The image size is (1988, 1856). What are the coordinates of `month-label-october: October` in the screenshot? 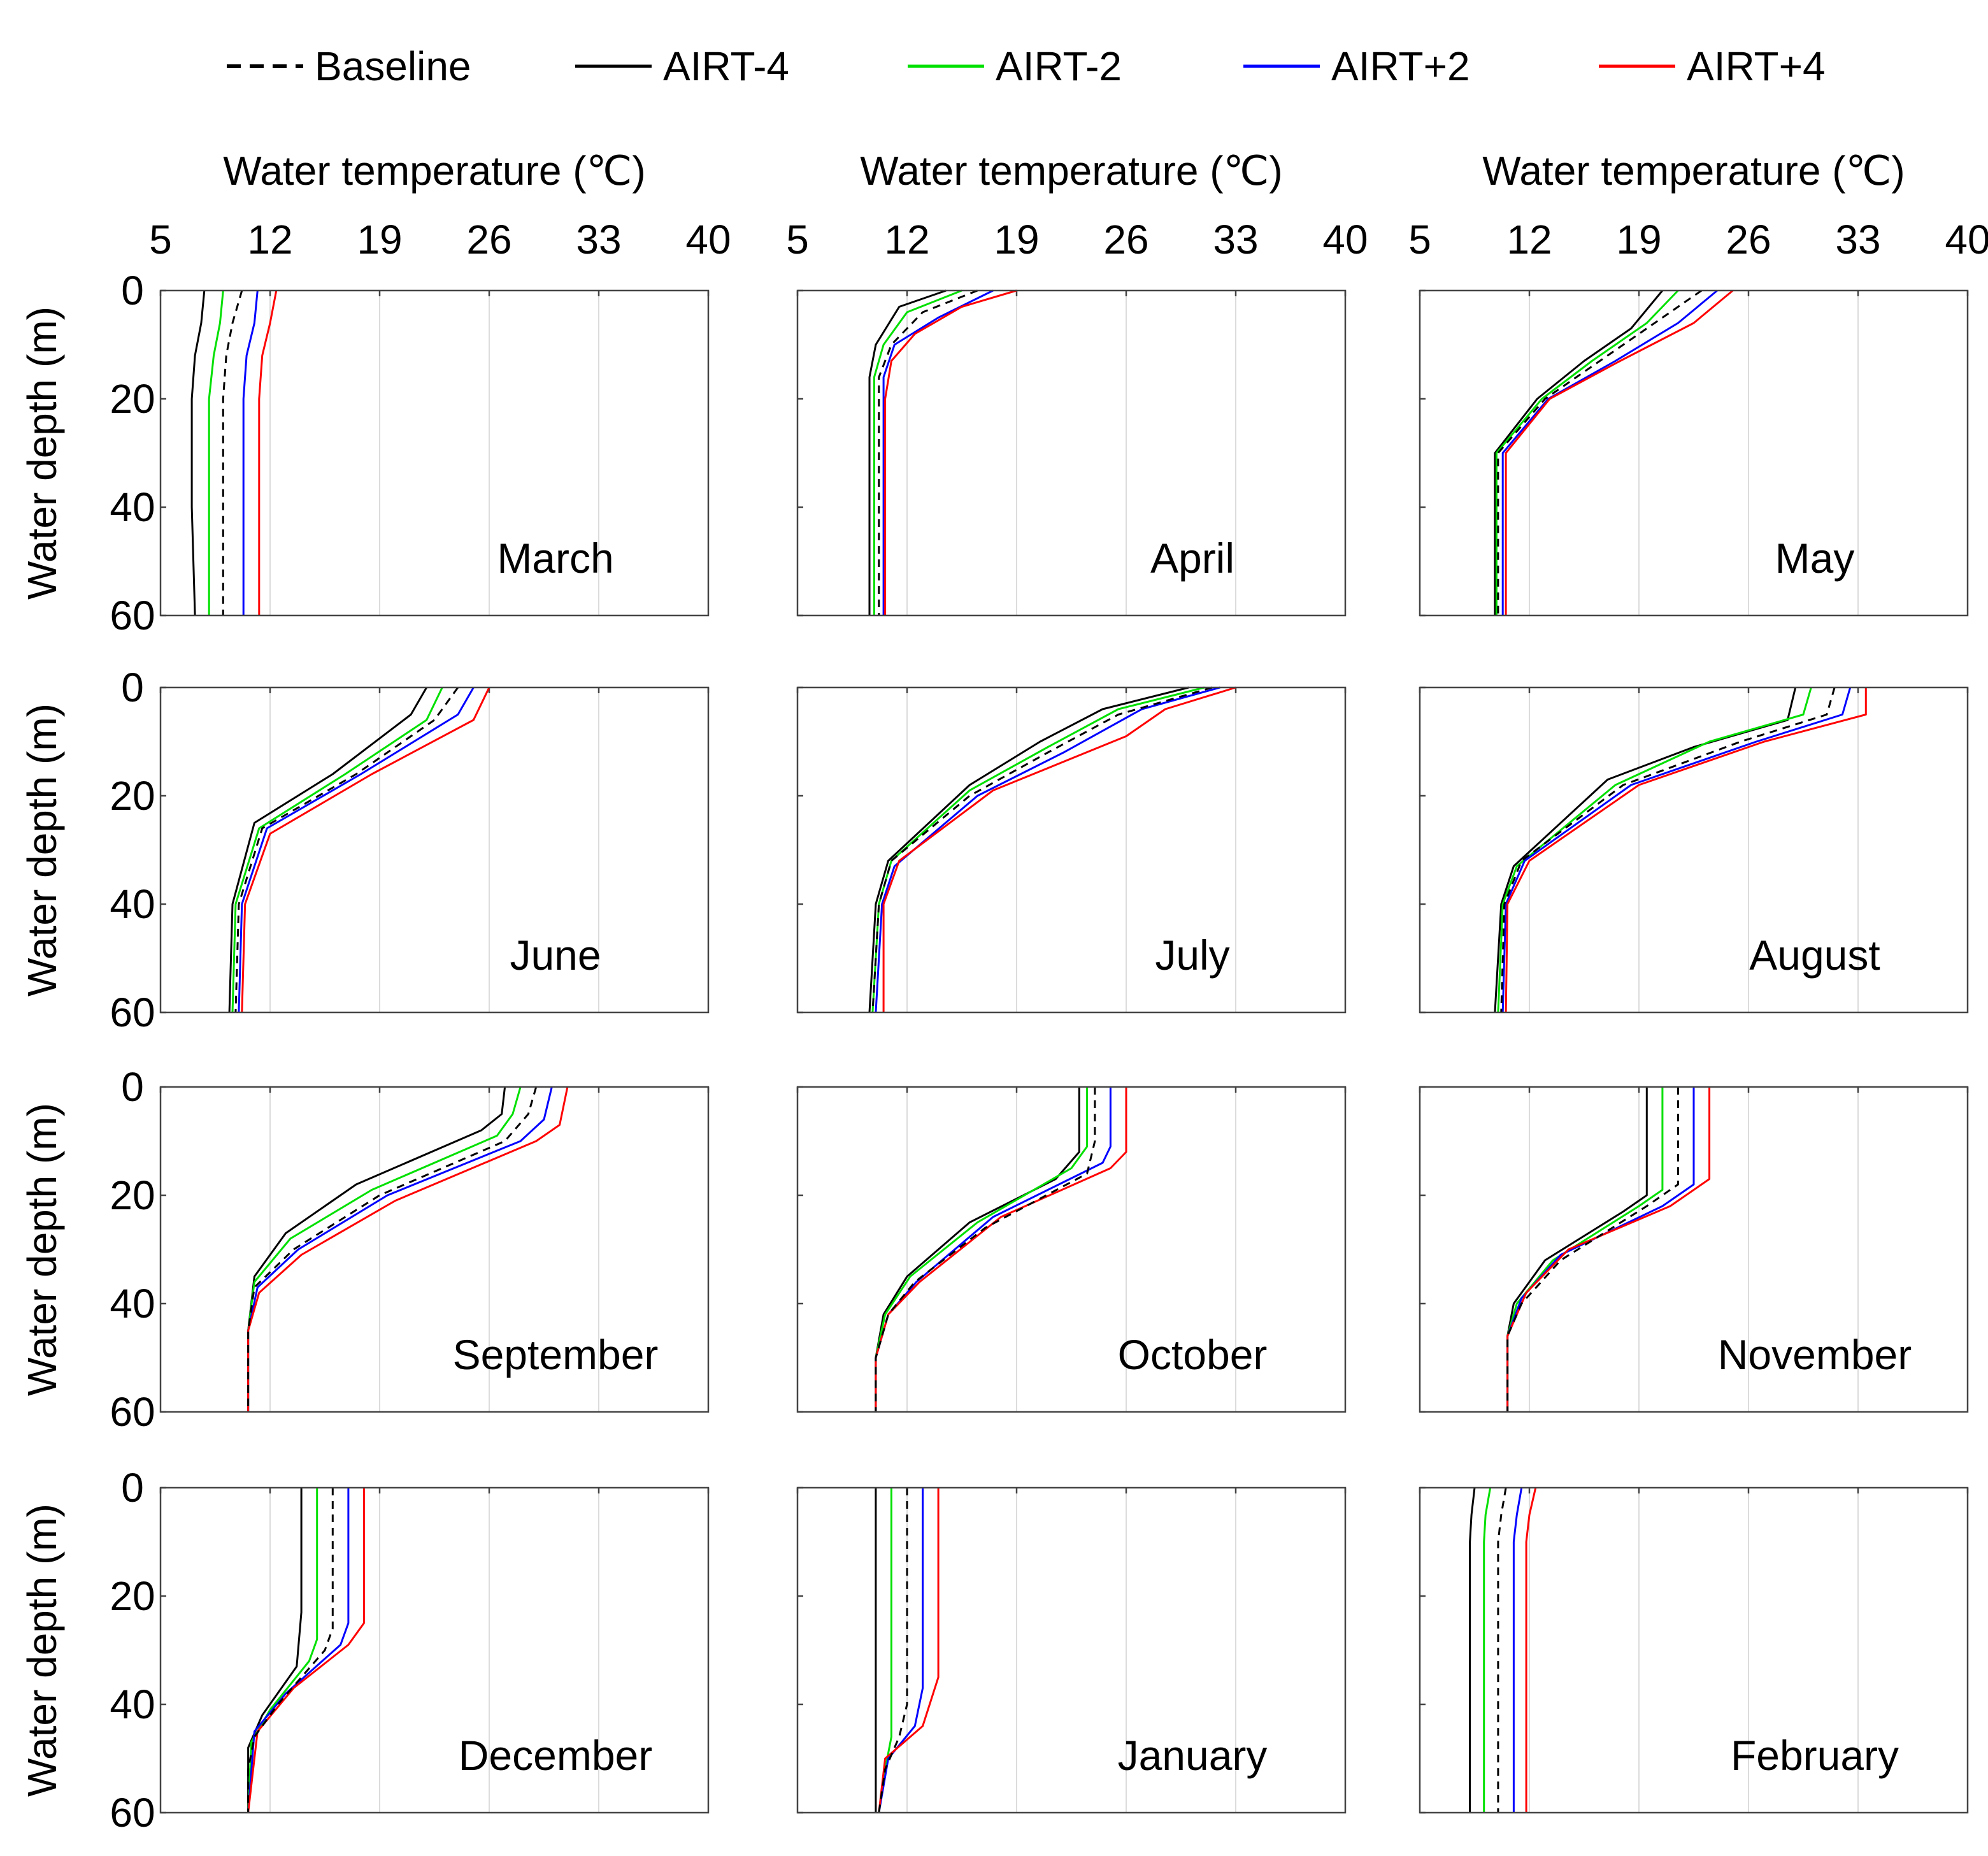 It's located at (1193, 1354).